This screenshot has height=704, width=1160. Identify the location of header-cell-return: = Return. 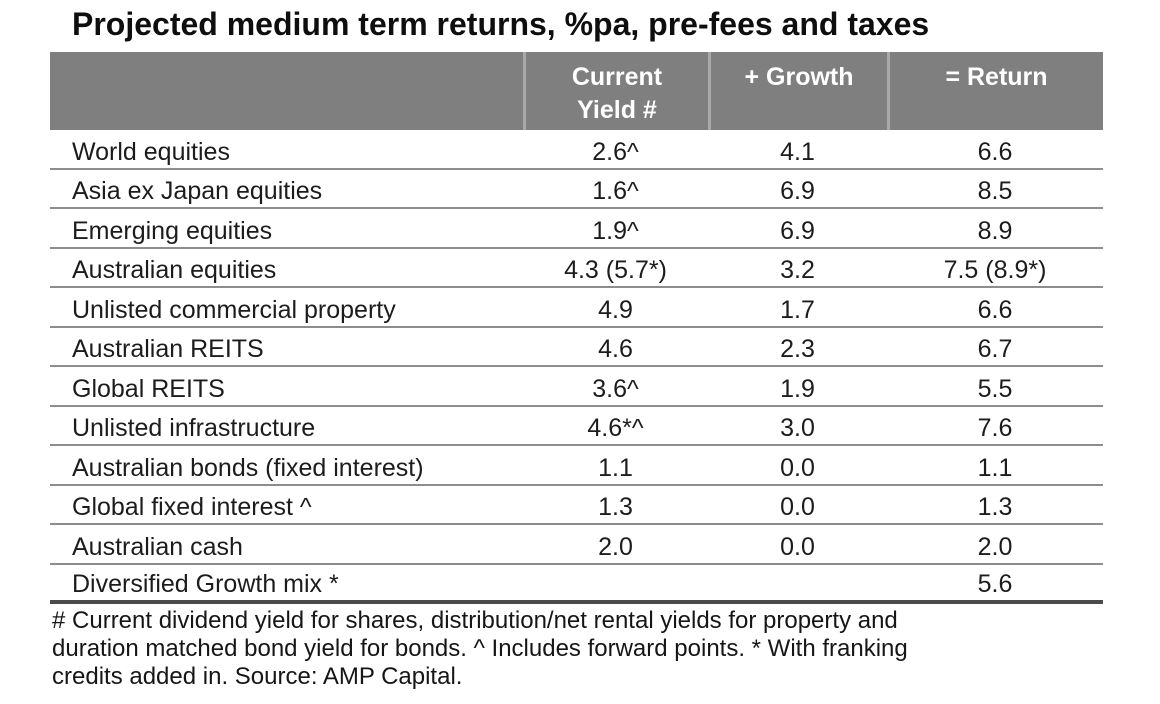
(995, 91).